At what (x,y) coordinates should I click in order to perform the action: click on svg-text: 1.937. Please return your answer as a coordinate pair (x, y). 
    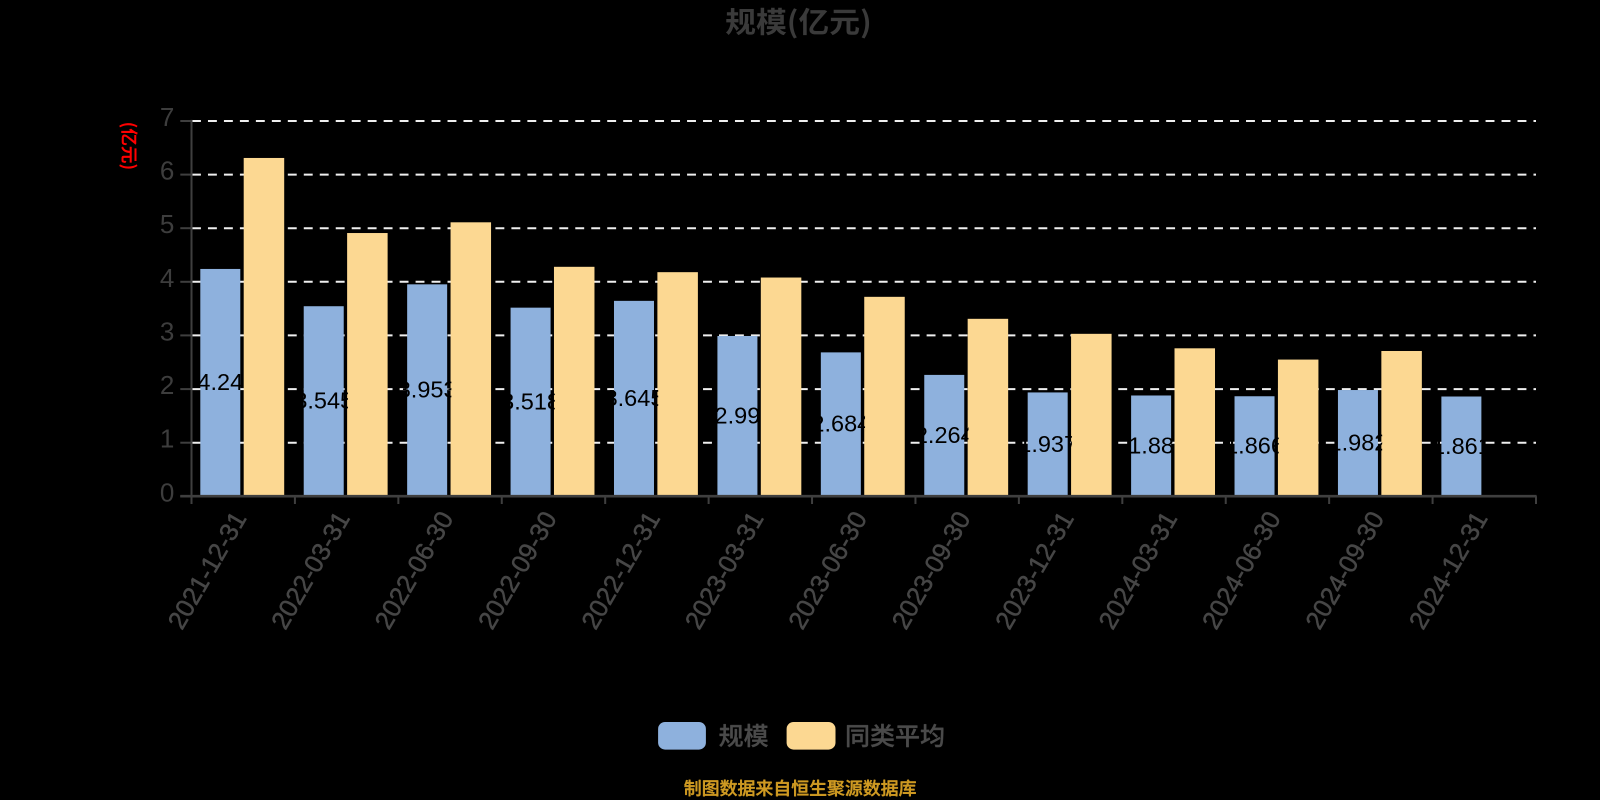
    Looking at the image, I should click on (1047, 444).